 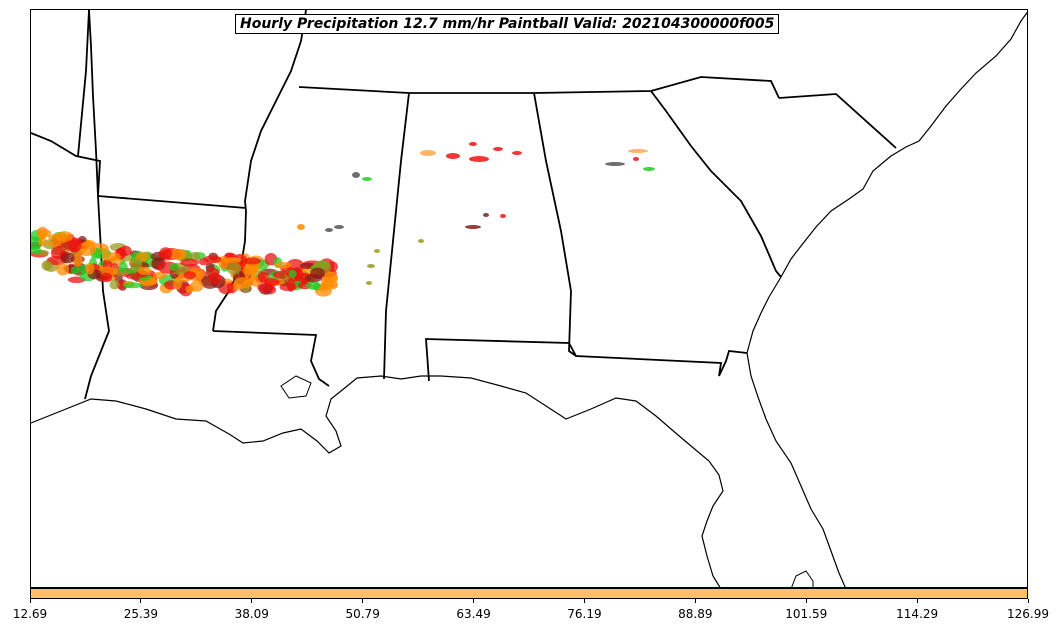 What do you see at coordinates (141, 614) in the screenshot?
I see `colorbar-tick-label: 25.39` at bounding box center [141, 614].